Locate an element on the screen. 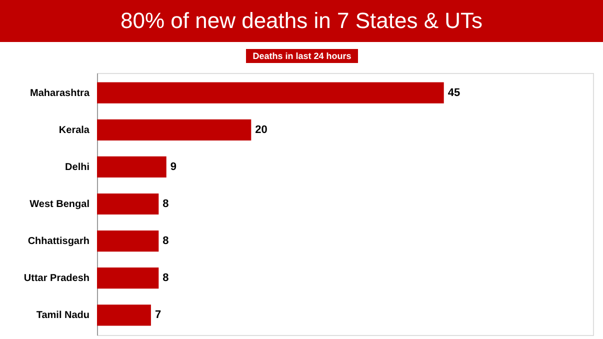 This screenshot has height=339, width=603. y-tick-label: Delhi is located at coordinates (77, 167).